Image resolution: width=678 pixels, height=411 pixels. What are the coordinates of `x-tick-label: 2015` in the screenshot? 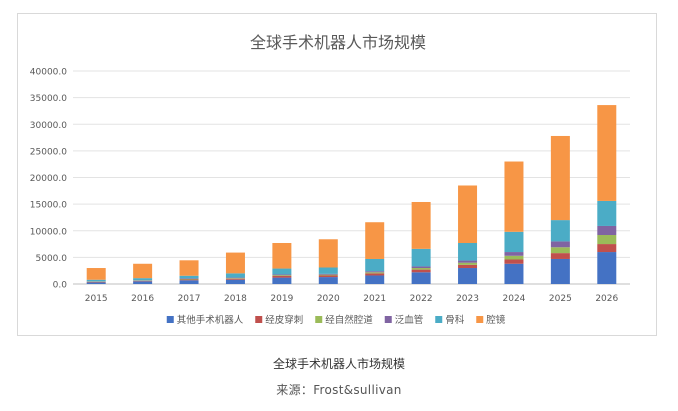 It's located at (96, 299).